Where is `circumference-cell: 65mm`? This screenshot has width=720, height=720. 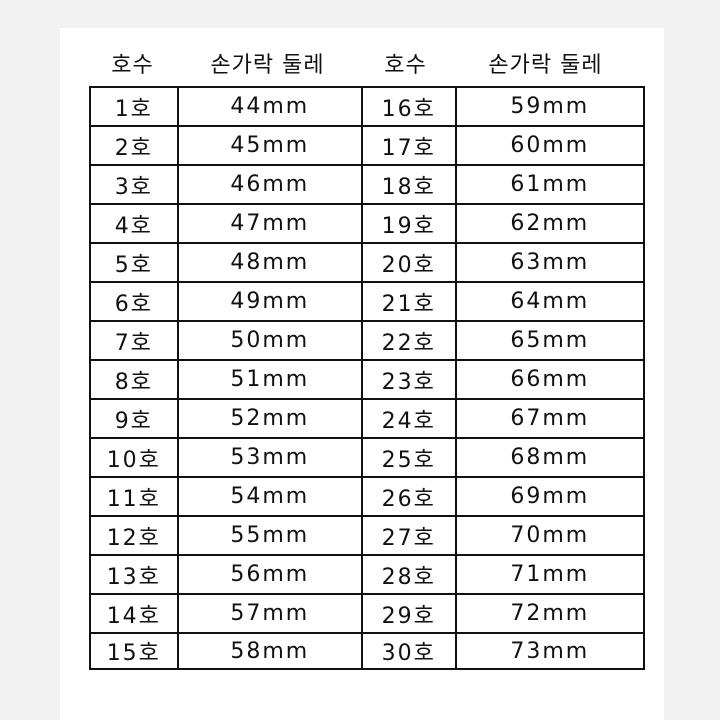
circumference-cell: 65mm is located at coordinates (550, 340).